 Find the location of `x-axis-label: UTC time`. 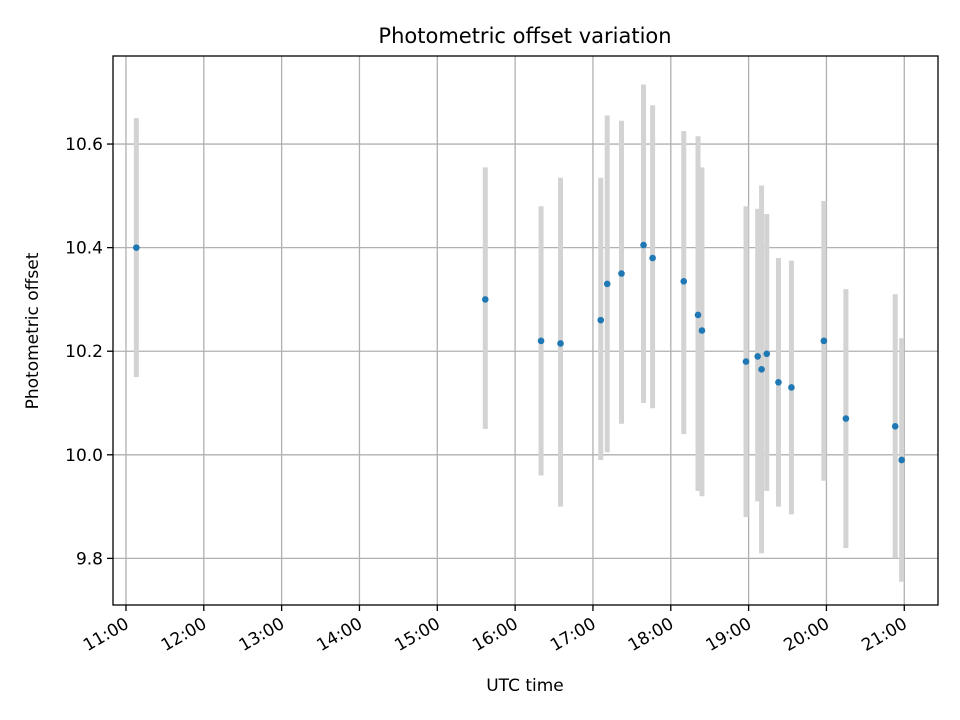

x-axis-label: UTC time is located at coordinates (525, 686).